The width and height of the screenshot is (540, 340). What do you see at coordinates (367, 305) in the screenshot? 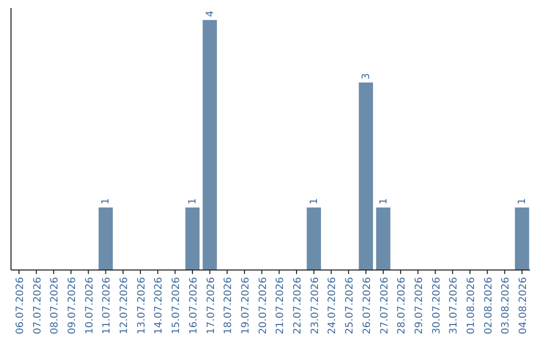
I see `x-tick-label: 26.07.2026` at bounding box center [367, 305].